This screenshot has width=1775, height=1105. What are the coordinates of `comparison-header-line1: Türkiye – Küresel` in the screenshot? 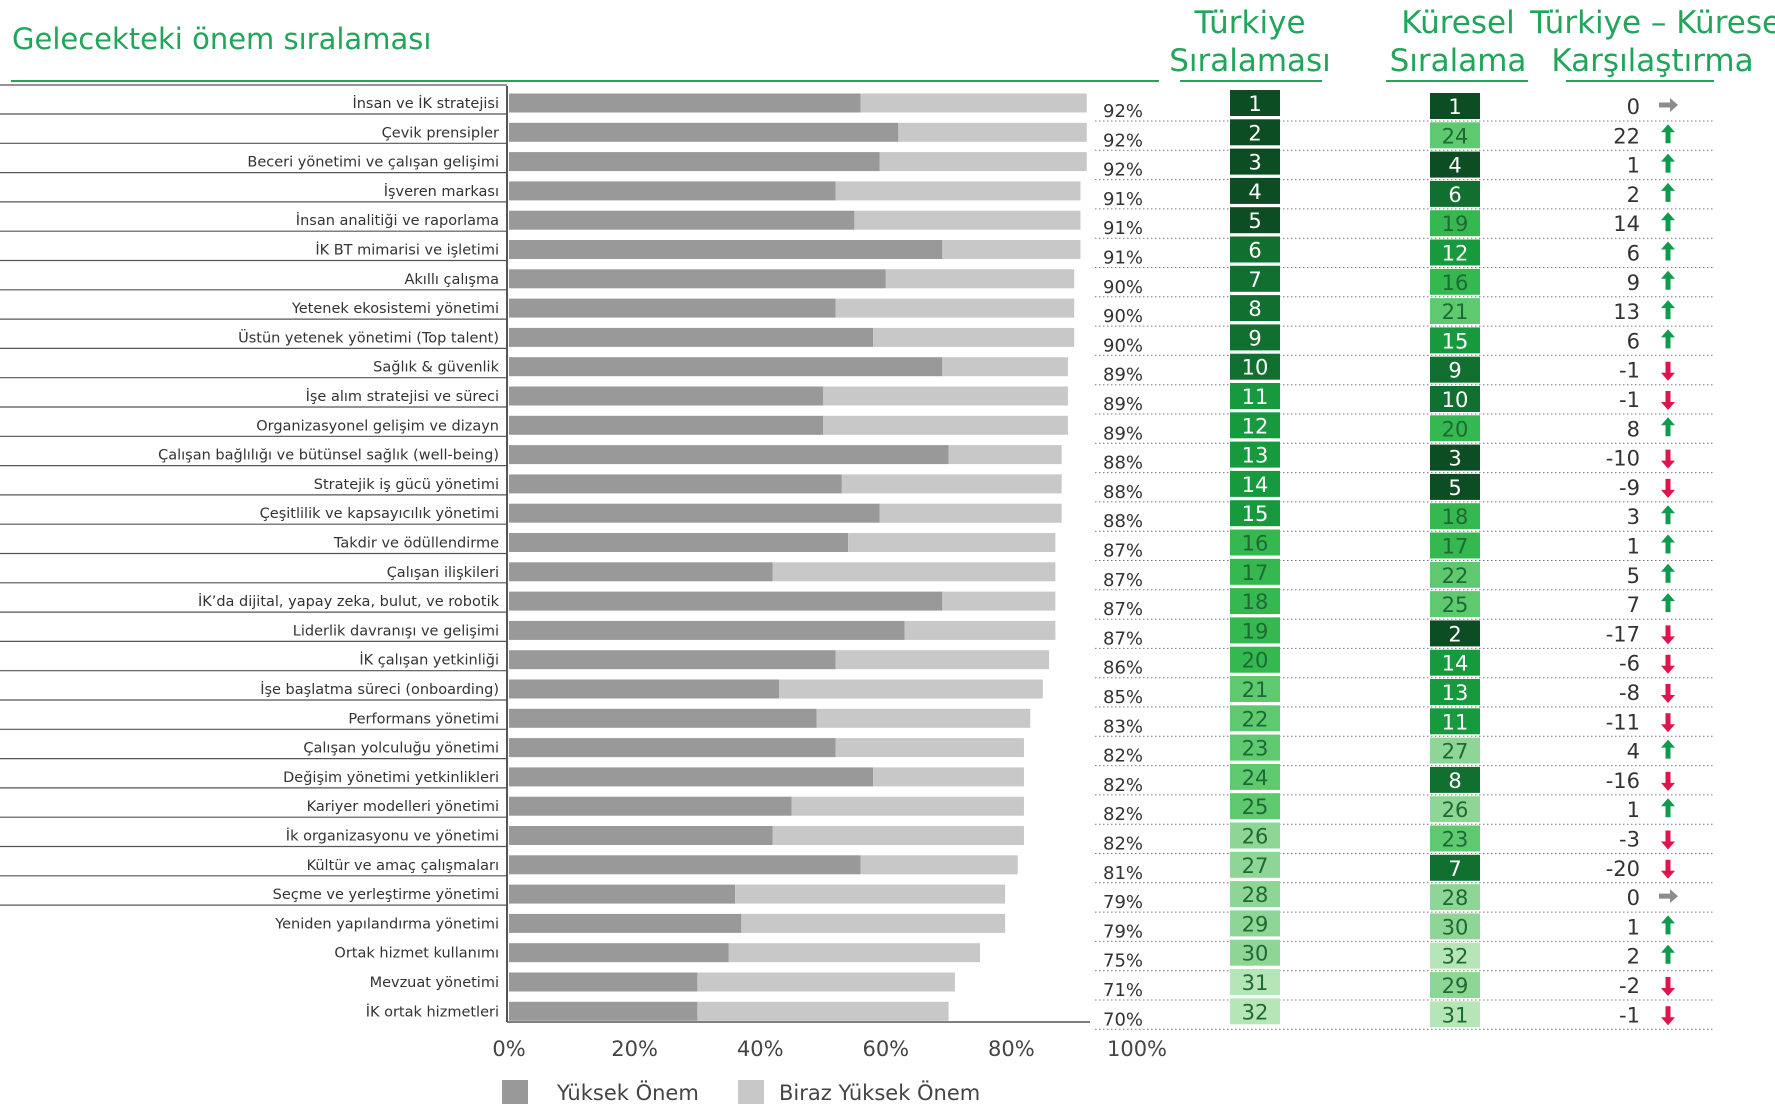 It's located at (1652, 23).